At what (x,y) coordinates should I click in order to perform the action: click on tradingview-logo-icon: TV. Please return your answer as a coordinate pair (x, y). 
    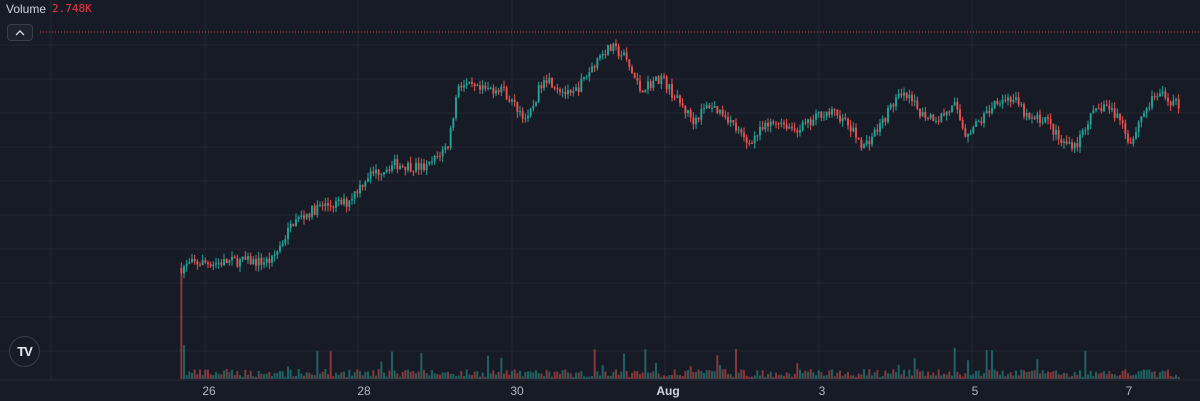
    Looking at the image, I should click on (24, 351).